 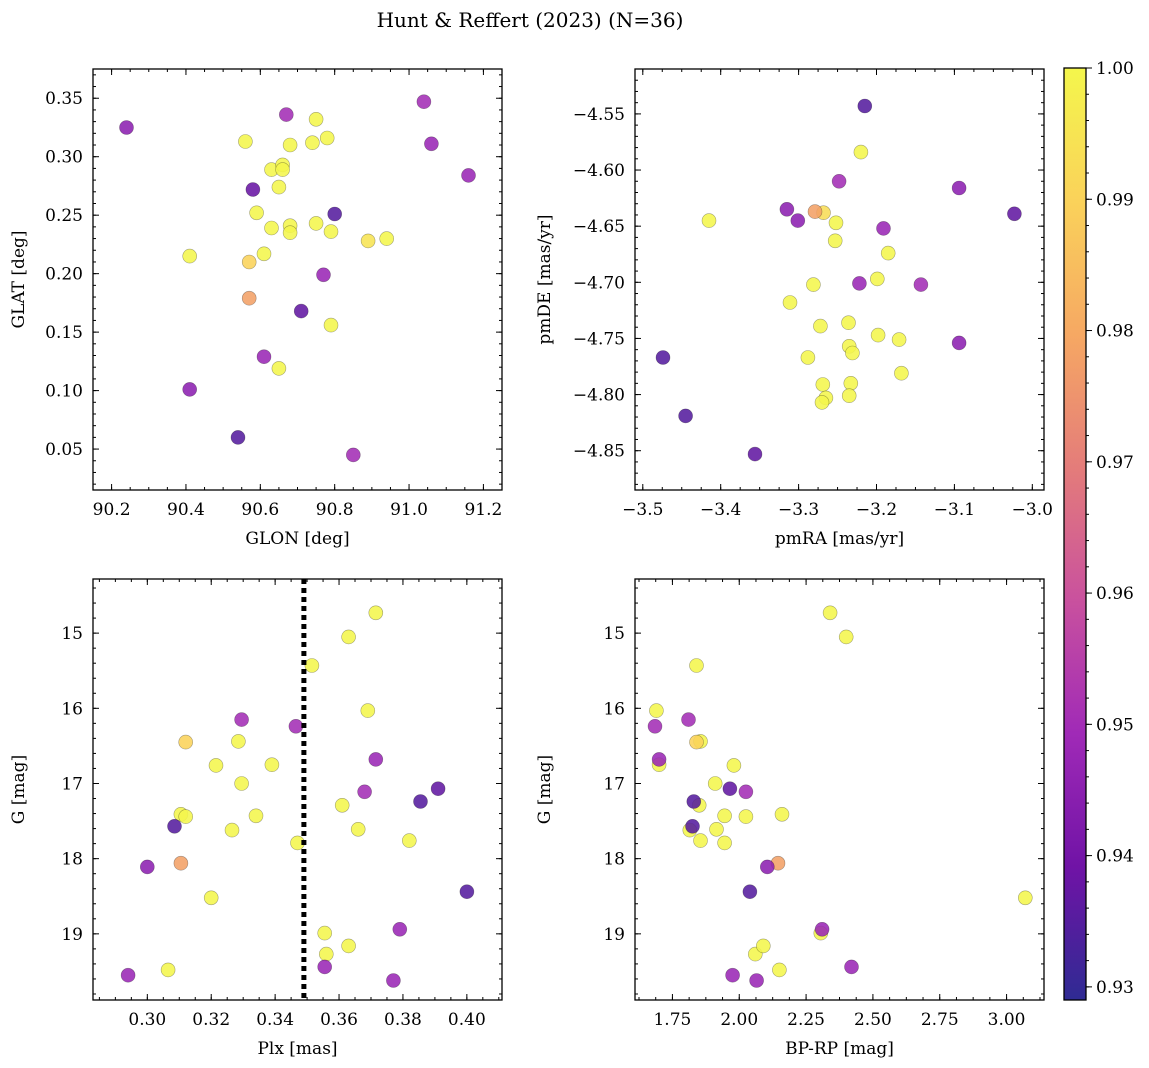 I want to click on y-tick-label: −4.65, so click(x=599, y=227).